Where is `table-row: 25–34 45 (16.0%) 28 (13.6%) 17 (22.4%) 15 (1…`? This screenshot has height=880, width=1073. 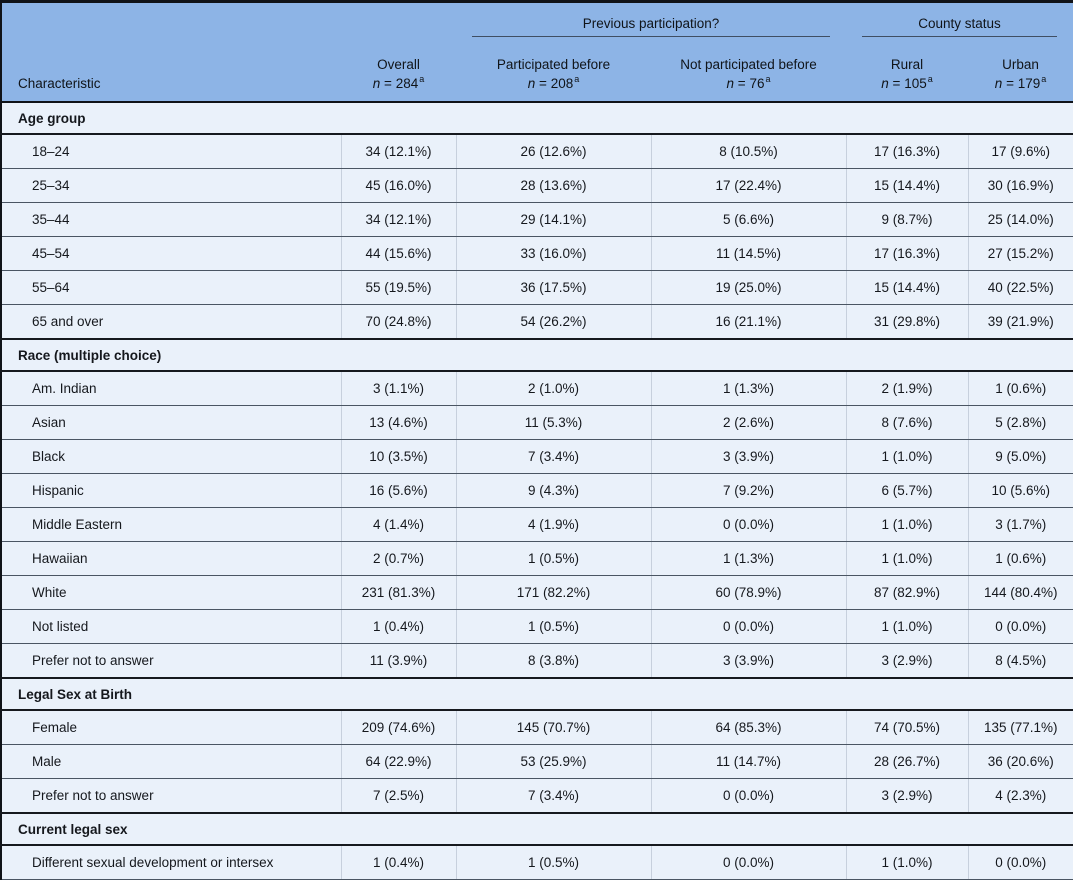 table-row: 25–34 45 (16.0%) 28 (13.6%) 17 (22.4%) 15 (1… is located at coordinates (537, 185).